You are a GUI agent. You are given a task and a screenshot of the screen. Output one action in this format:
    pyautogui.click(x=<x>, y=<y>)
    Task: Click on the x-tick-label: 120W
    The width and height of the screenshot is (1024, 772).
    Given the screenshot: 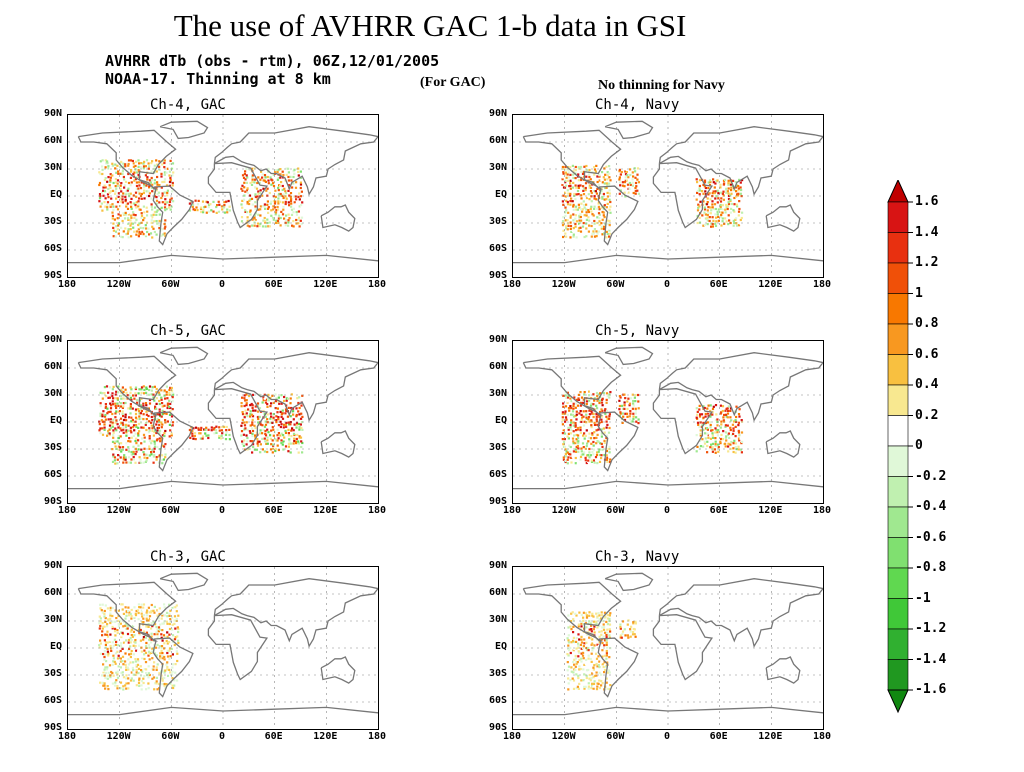 What is the action you would take?
    pyautogui.click(x=118, y=284)
    